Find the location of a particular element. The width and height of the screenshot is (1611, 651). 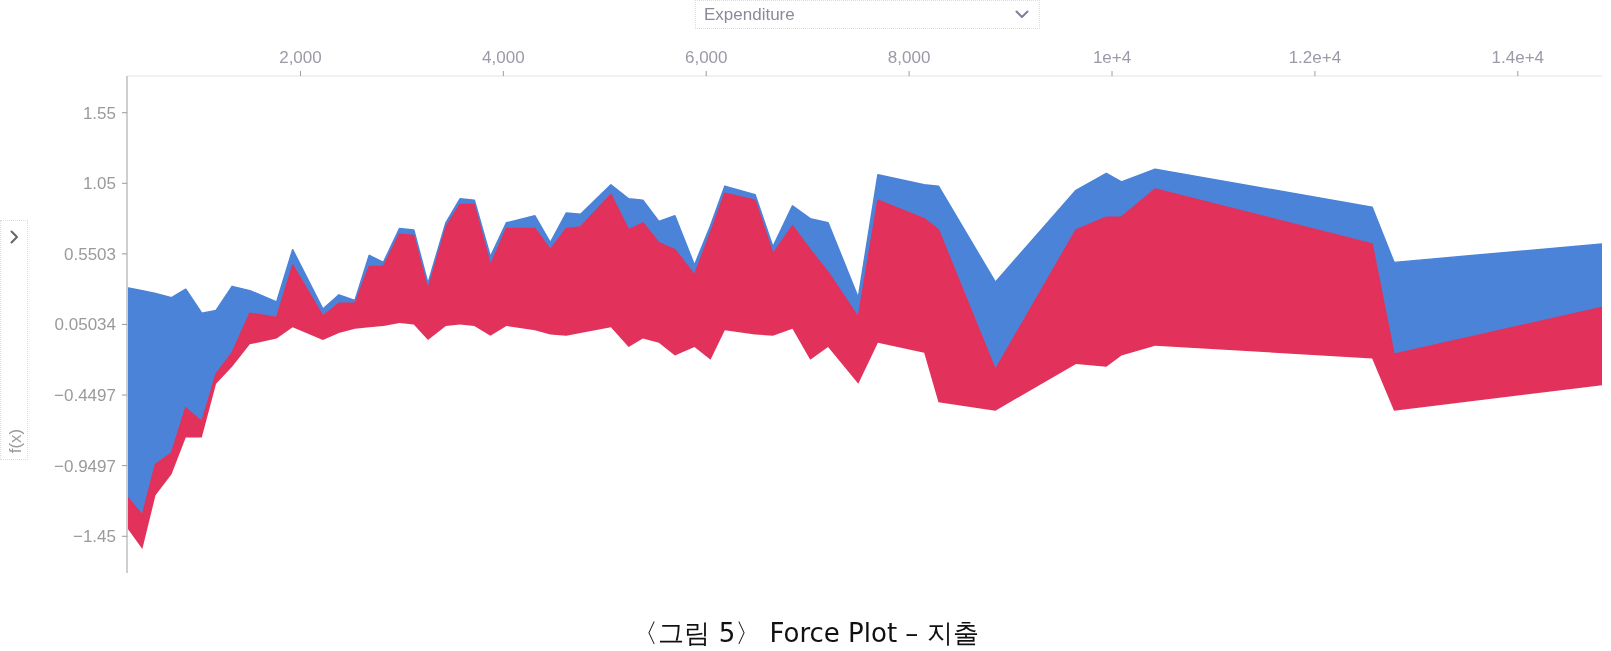

y-tick-label: 1.55 is located at coordinates (99, 113).